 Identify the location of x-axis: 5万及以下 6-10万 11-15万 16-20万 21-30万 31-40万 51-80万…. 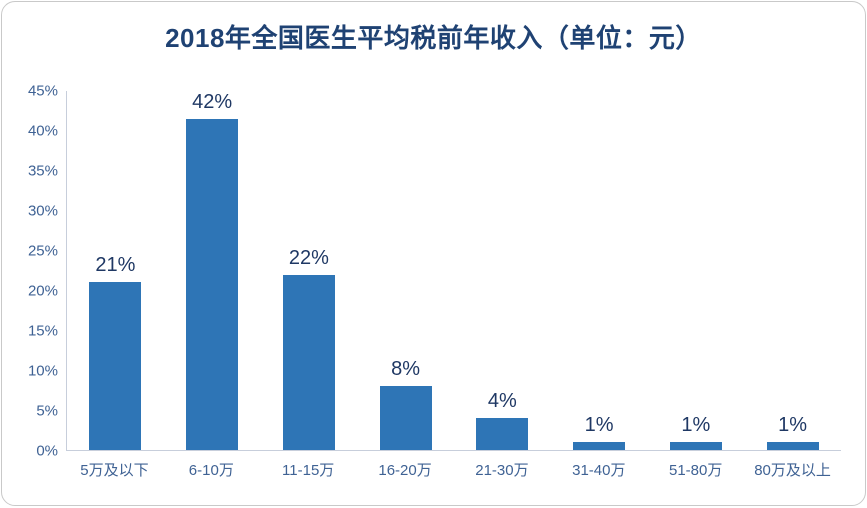
(453, 469).